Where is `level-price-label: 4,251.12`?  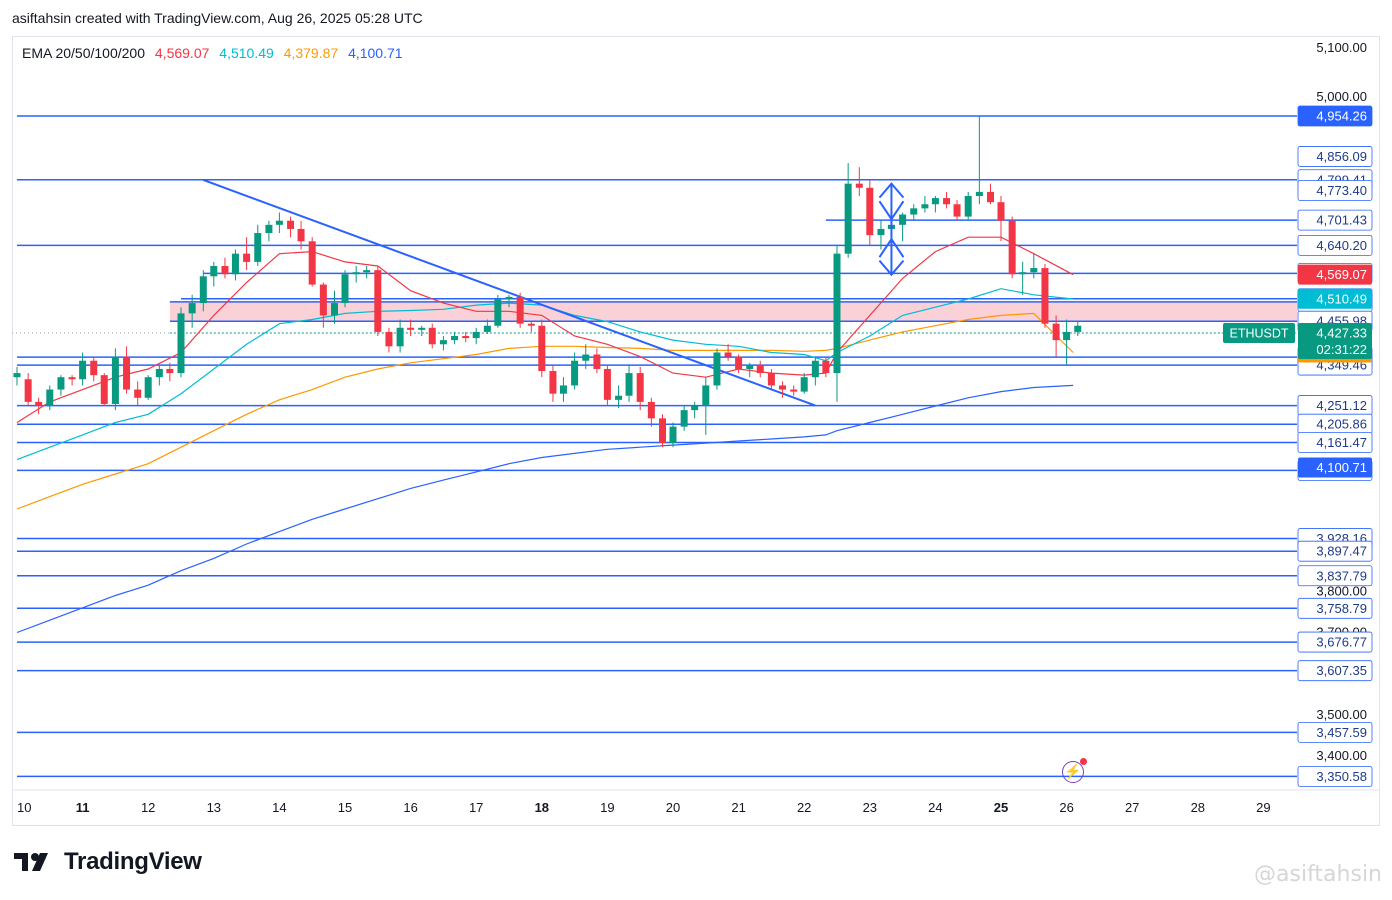
level-price-label: 4,251.12 is located at coordinates (1341, 405).